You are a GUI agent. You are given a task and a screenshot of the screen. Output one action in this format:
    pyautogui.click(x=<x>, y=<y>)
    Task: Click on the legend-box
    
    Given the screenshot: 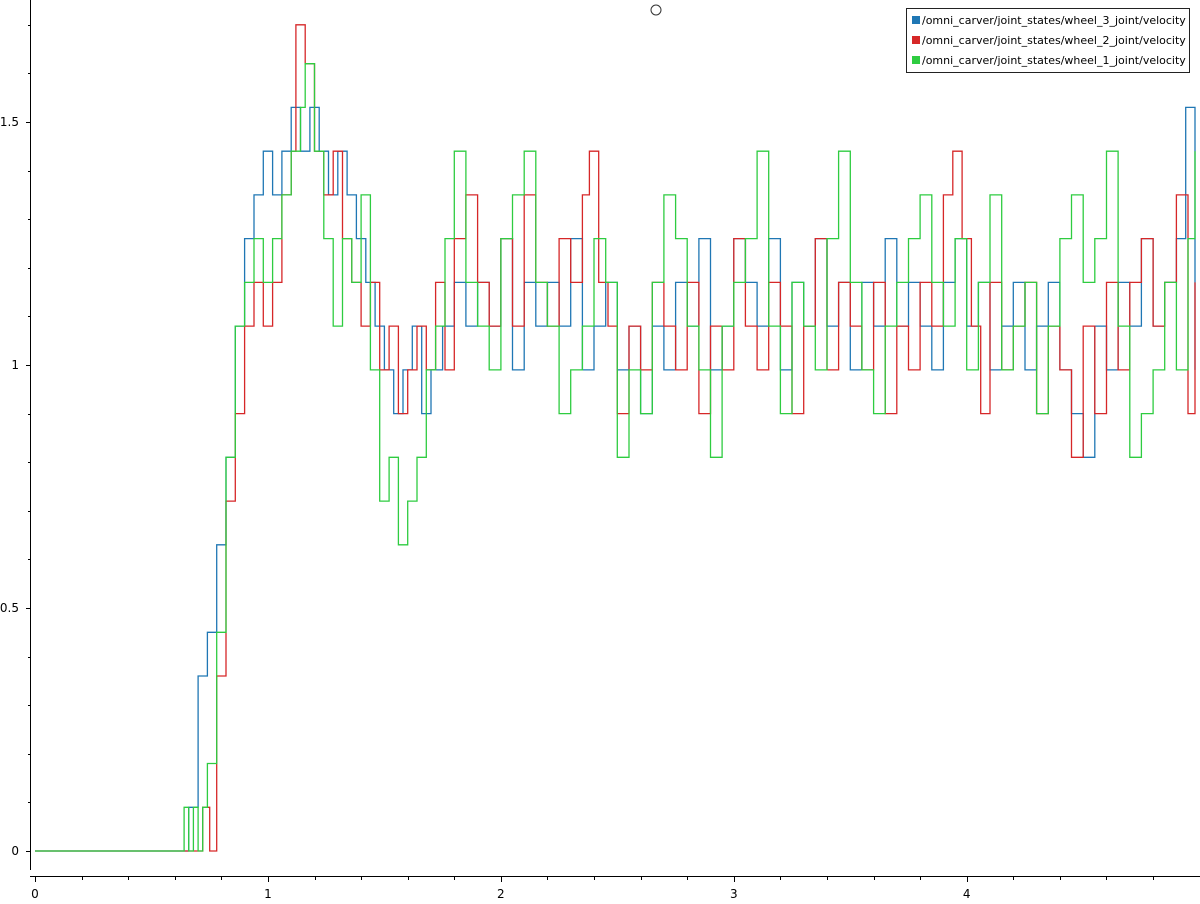 What is the action you would take?
    pyautogui.click(x=1048, y=40)
    